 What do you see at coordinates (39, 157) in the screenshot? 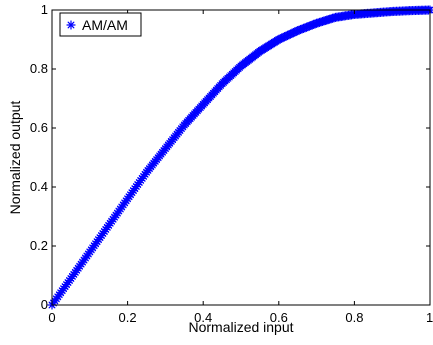
I see `y-tick-labels: 0 0.2 0.4 0.6 0.8 1` at bounding box center [39, 157].